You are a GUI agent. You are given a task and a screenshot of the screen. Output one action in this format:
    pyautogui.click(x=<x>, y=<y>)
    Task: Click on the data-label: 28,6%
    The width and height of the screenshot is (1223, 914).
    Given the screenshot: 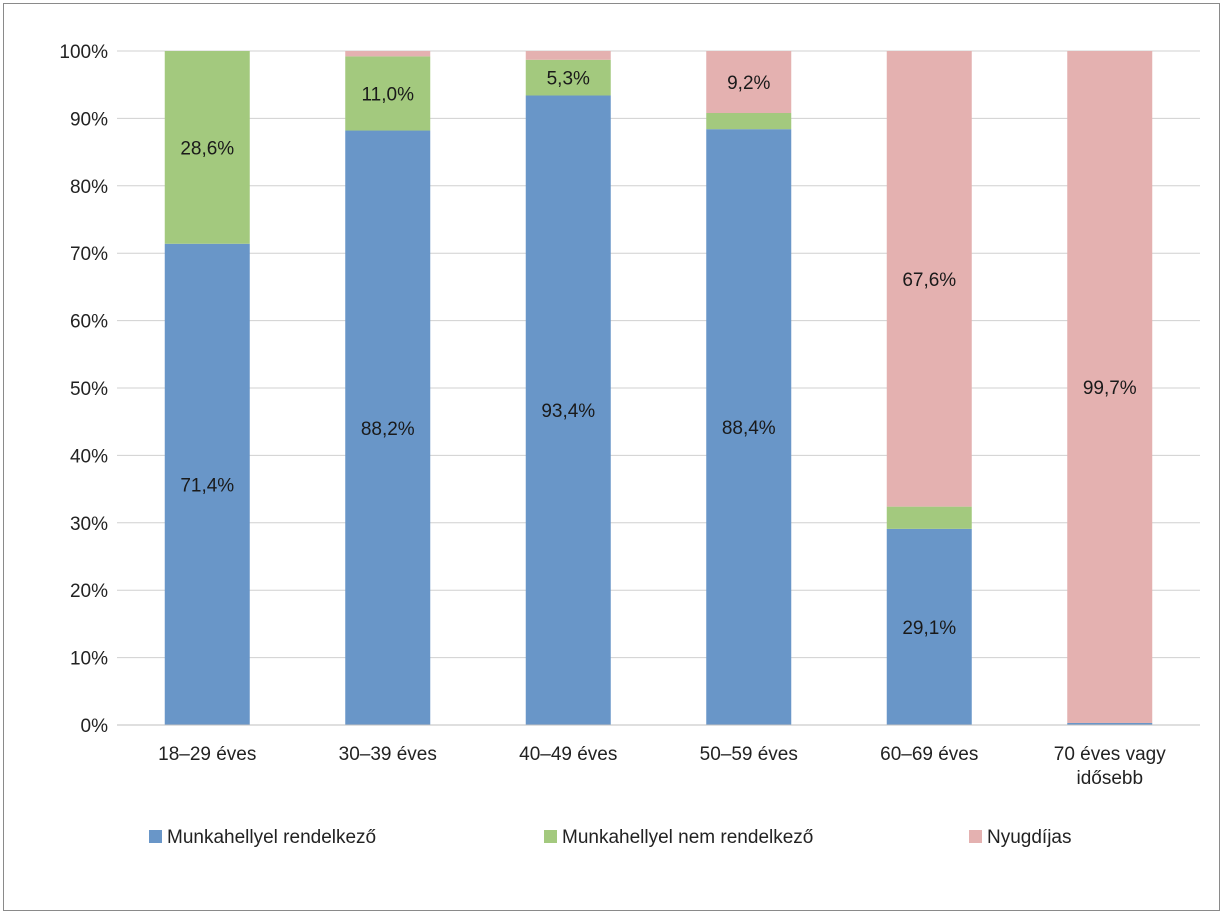 What is the action you would take?
    pyautogui.click(x=207, y=148)
    